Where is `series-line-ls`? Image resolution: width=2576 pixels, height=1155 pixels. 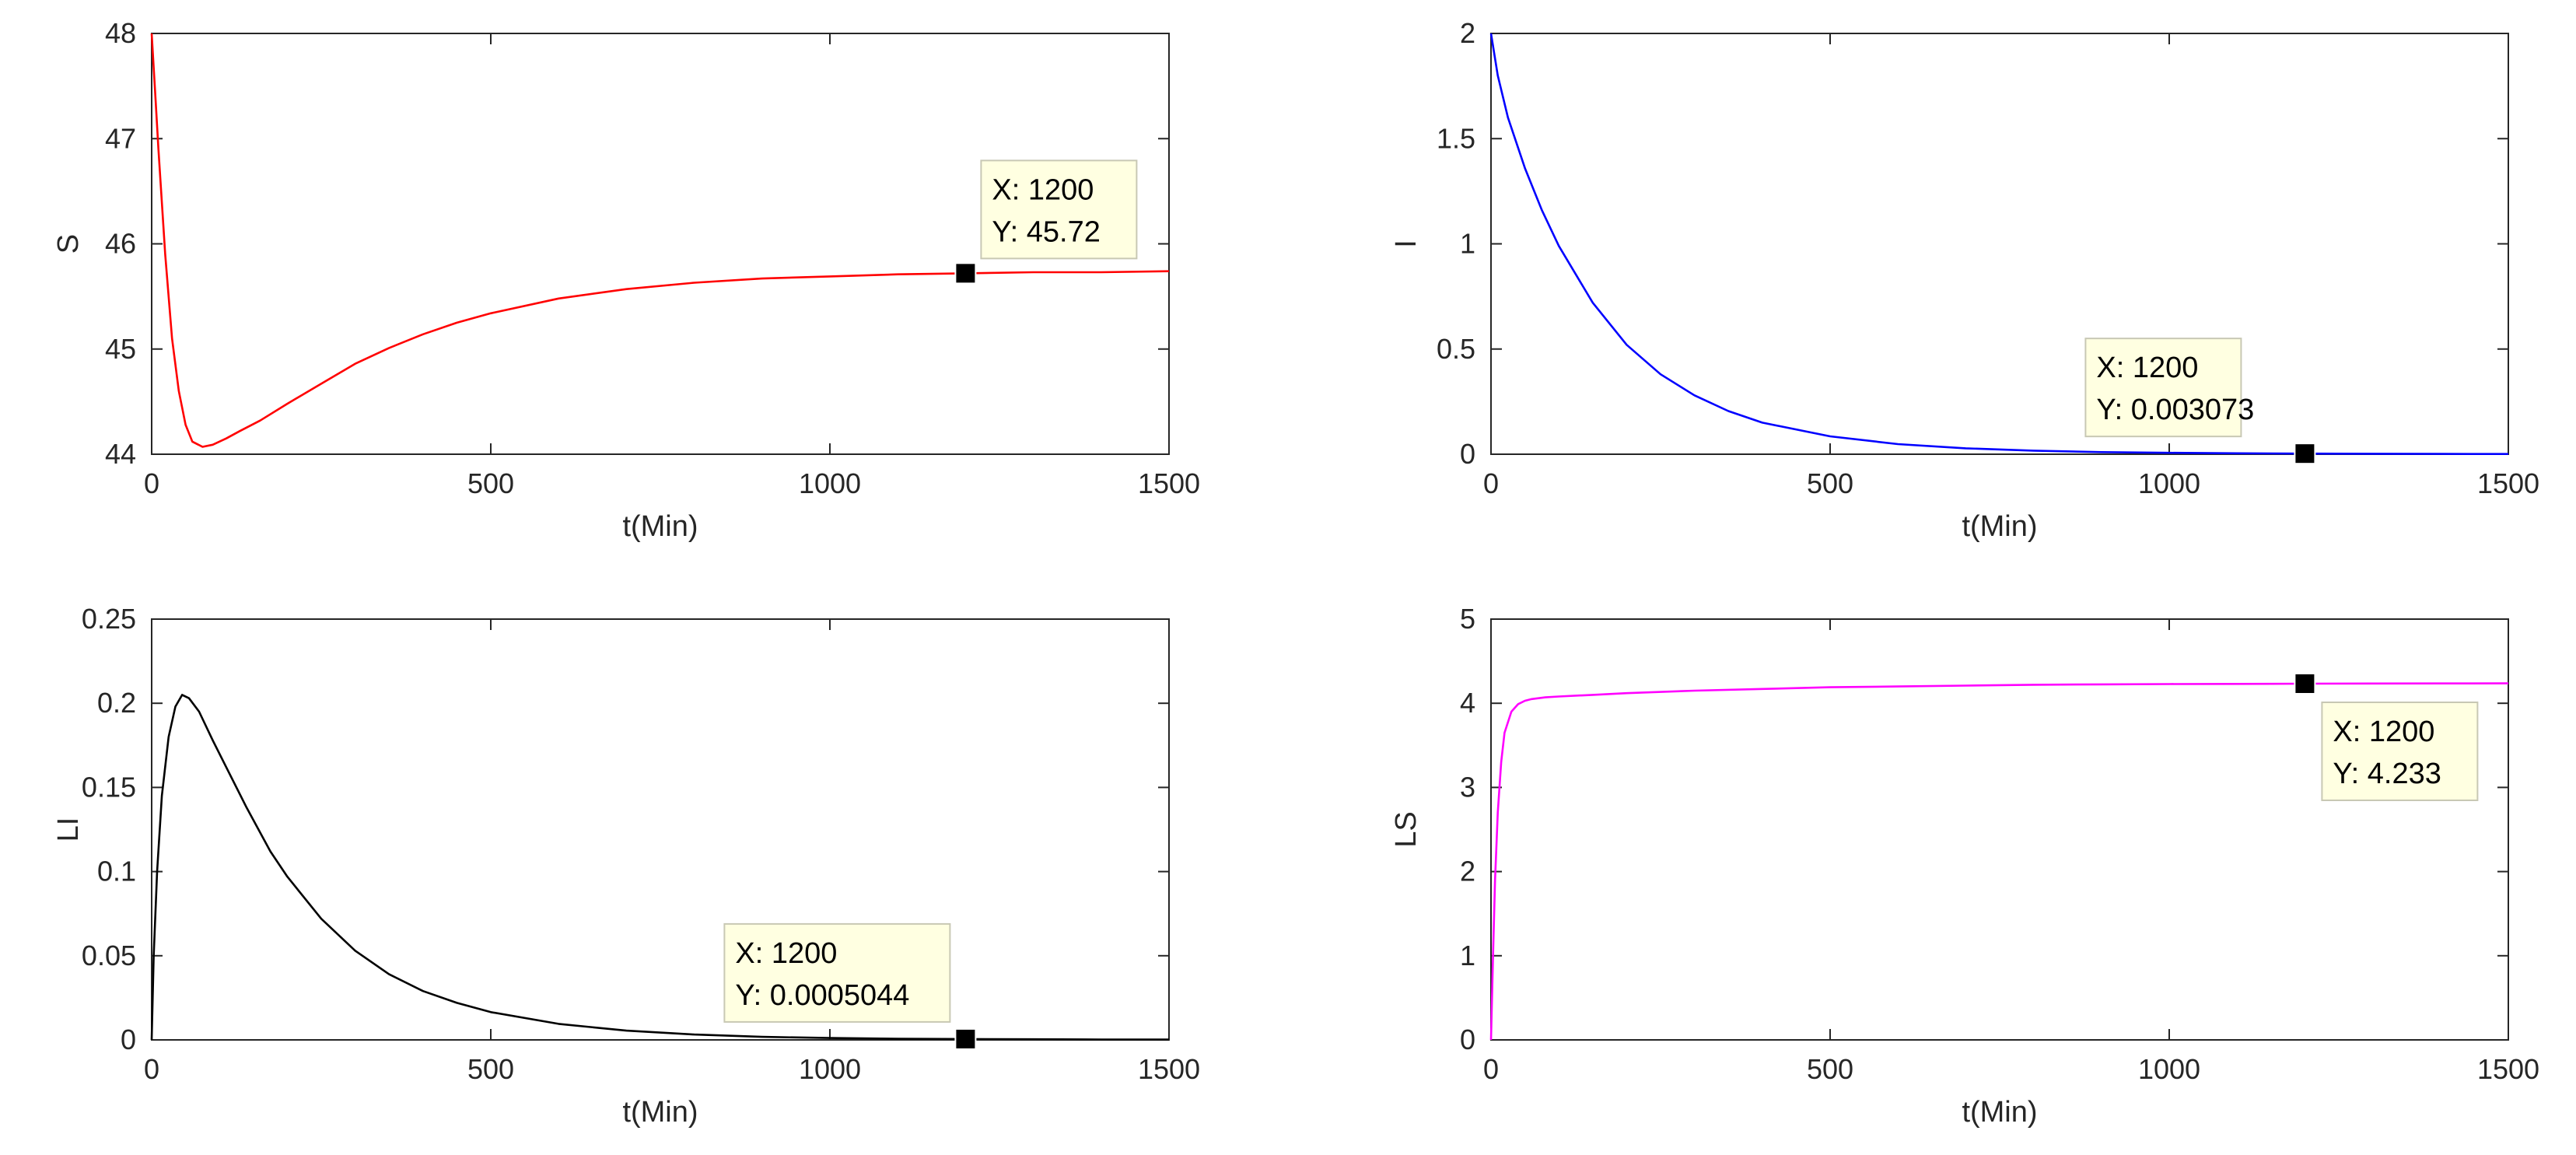
series-line-ls is located at coordinates (1999, 862).